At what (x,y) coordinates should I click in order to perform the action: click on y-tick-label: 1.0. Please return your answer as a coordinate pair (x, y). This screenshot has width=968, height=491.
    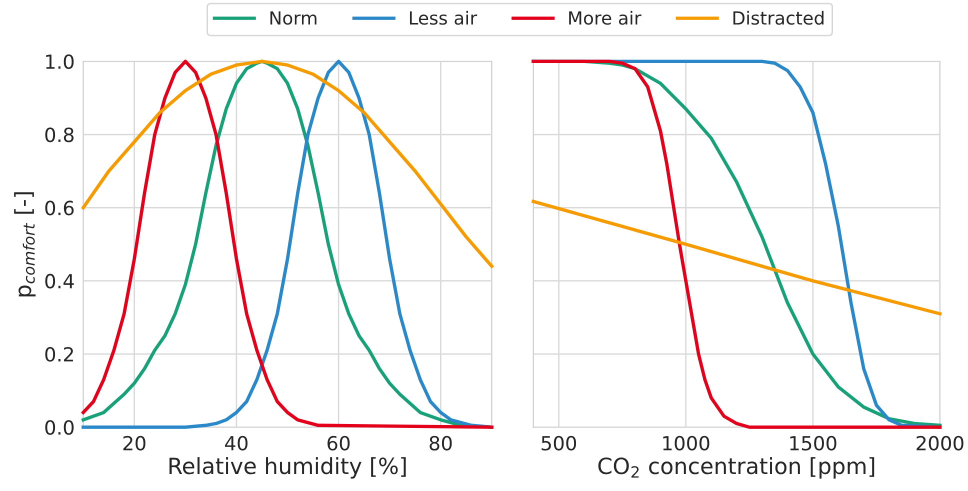
    Looking at the image, I should click on (60, 62).